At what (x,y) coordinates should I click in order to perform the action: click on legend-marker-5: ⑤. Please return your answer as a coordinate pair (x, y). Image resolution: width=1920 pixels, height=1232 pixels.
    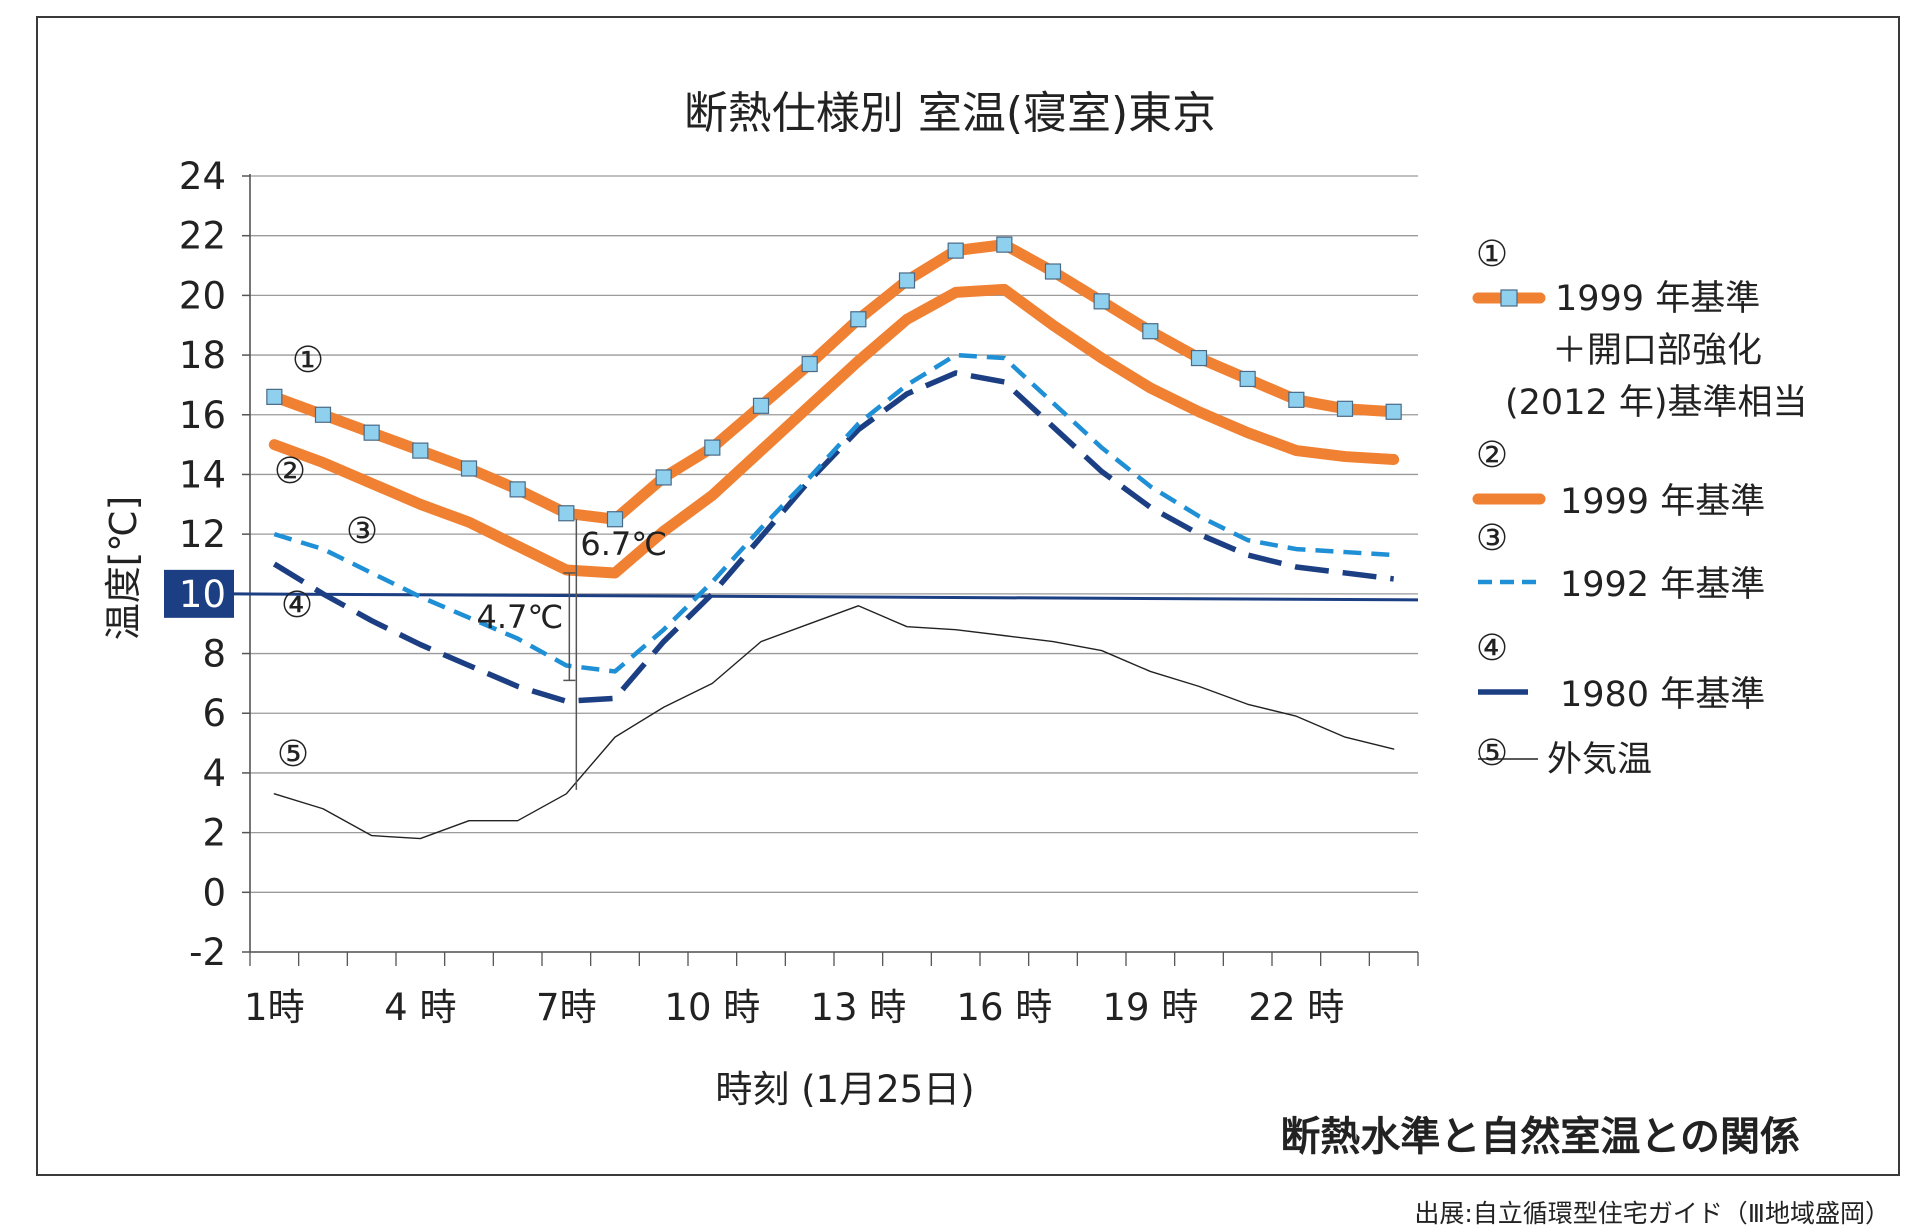
    Looking at the image, I should click on (1492, 753).